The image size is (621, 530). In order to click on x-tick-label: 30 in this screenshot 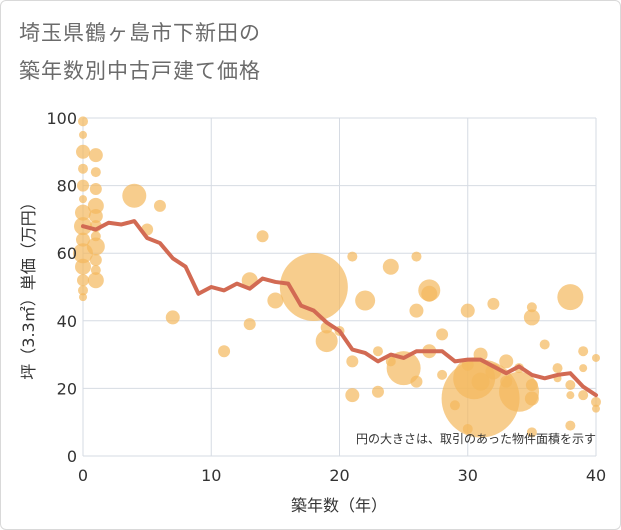, I will do `click(468, 475)`.